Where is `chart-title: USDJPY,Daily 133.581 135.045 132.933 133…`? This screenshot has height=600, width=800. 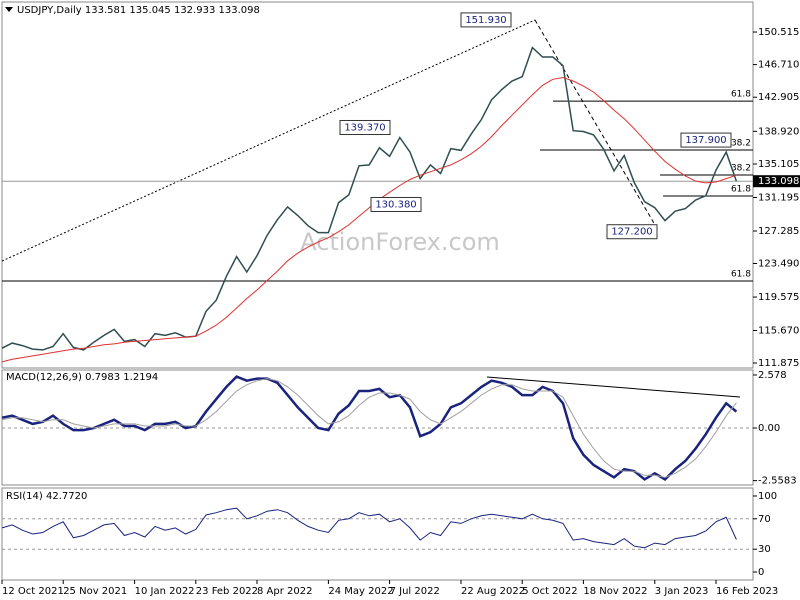
chart-title: USDJPY,Daily 133.581 135.045 132.933 133… is located at coordinates (138, 10).